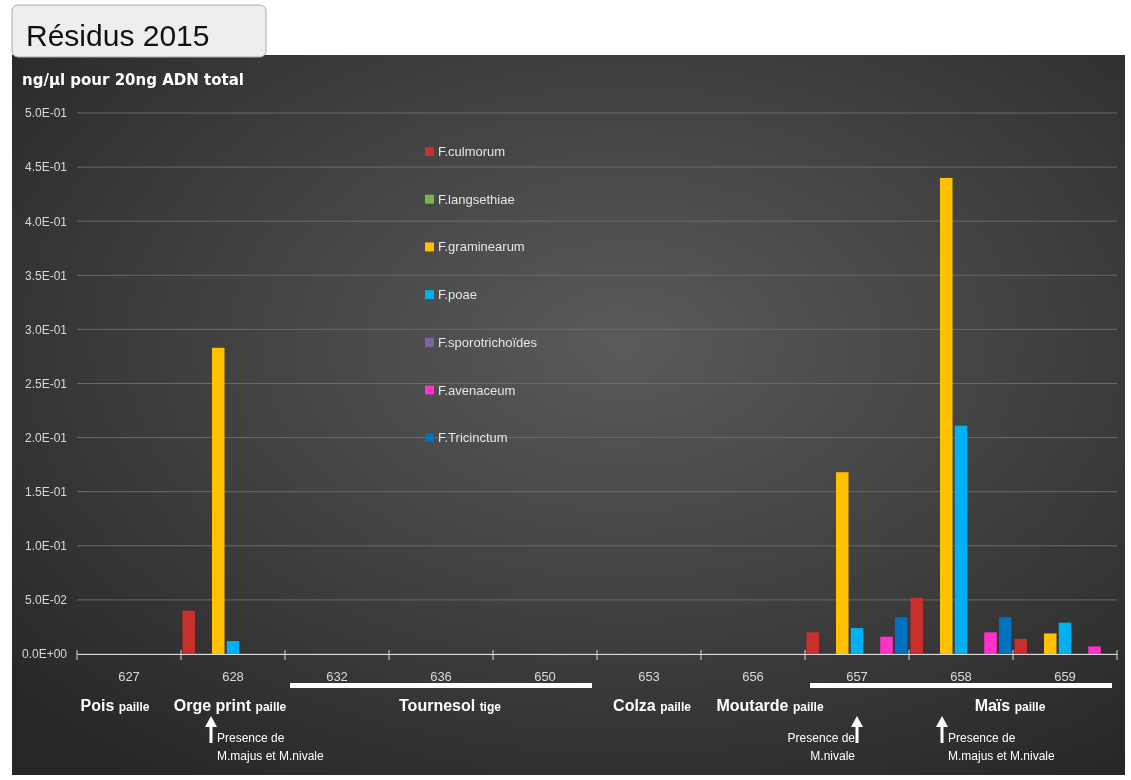 The image size is (1131, 780). Describe the element at coordinates (857, 677) in the screenshot. I see `x-tick-label: 657` at that location.